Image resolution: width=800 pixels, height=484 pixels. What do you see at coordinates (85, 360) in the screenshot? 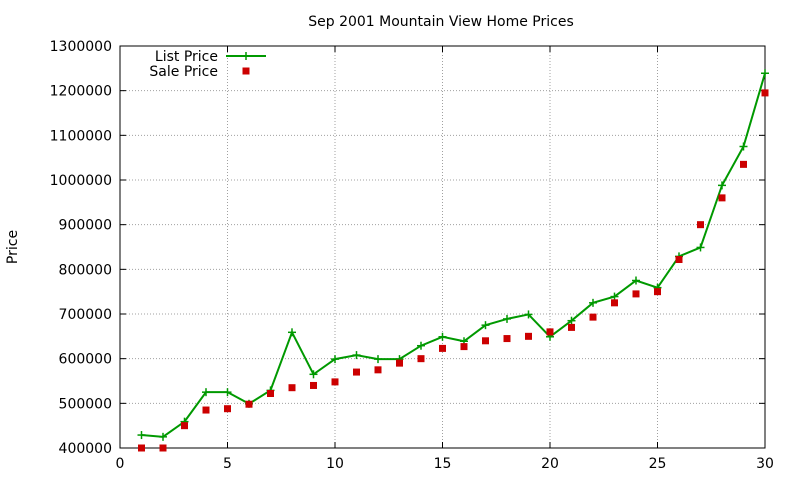
I see `y-tick-label: 600000` at bounding box center [85, 360].